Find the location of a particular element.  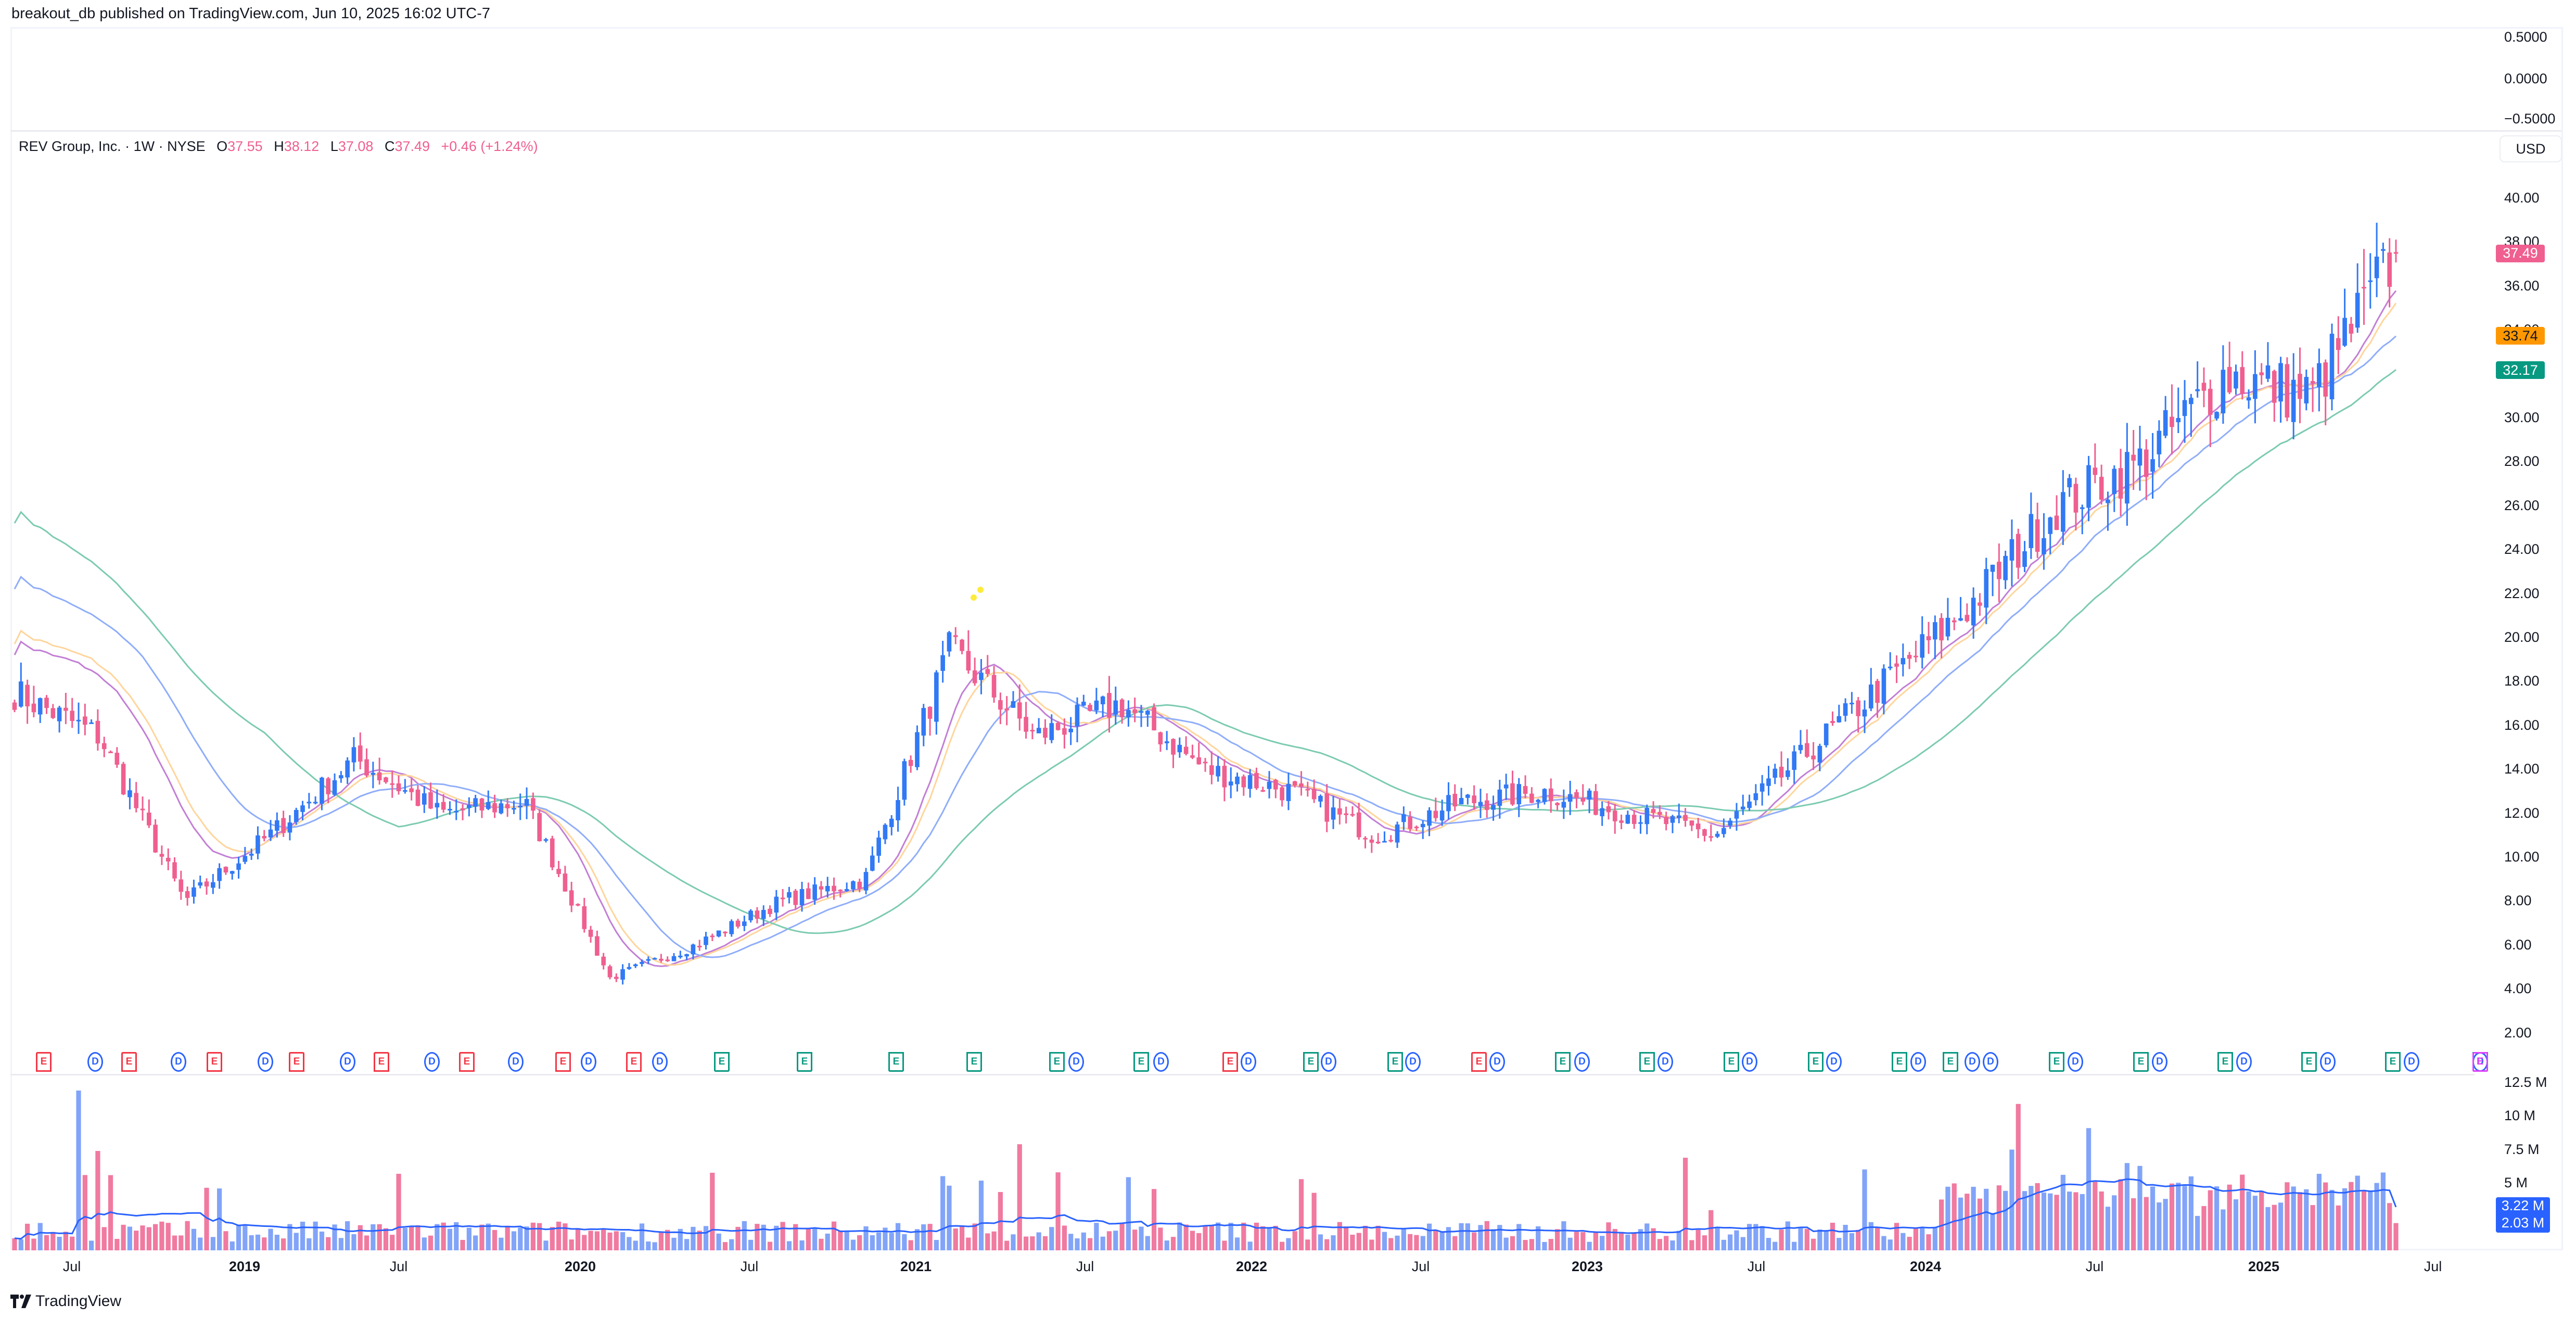

tradingview-logo-text: TradingView is located at coordinates (78, 1301).